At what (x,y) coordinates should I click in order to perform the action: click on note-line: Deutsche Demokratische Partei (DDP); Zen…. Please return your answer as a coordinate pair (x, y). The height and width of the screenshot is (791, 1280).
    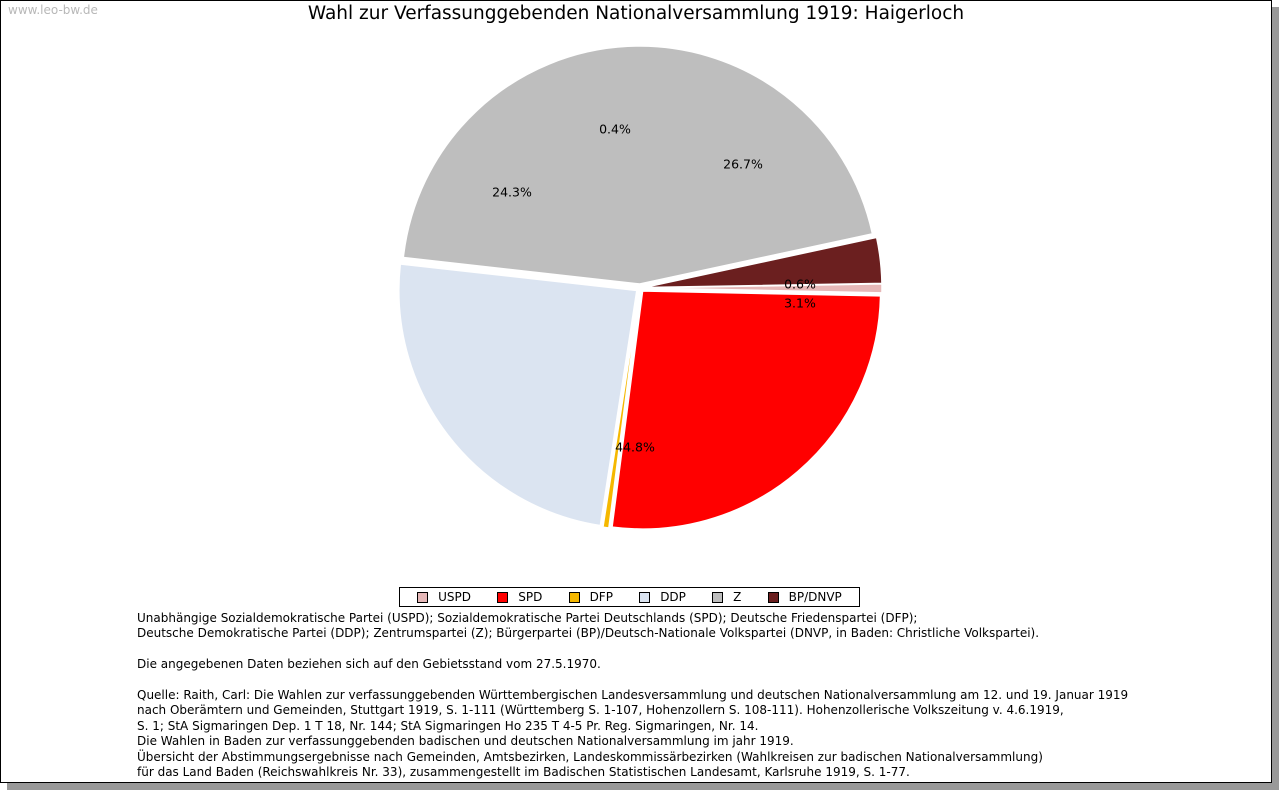
    Looking at the image, I should click on (588, 633).